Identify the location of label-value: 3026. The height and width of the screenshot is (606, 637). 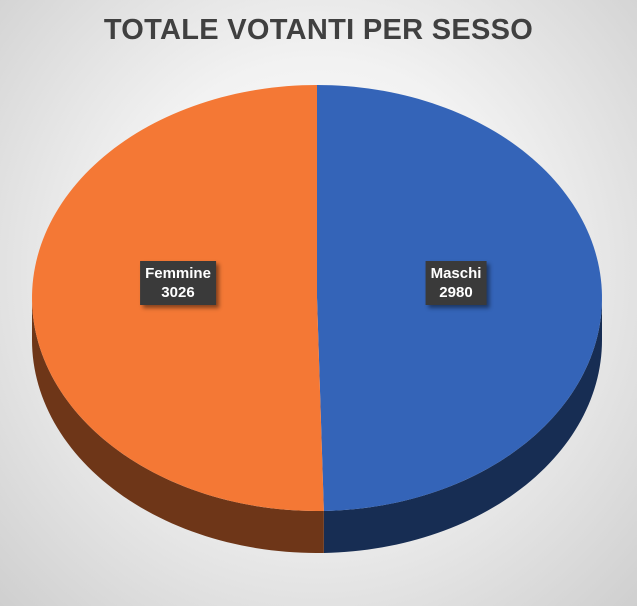
(178, 292).